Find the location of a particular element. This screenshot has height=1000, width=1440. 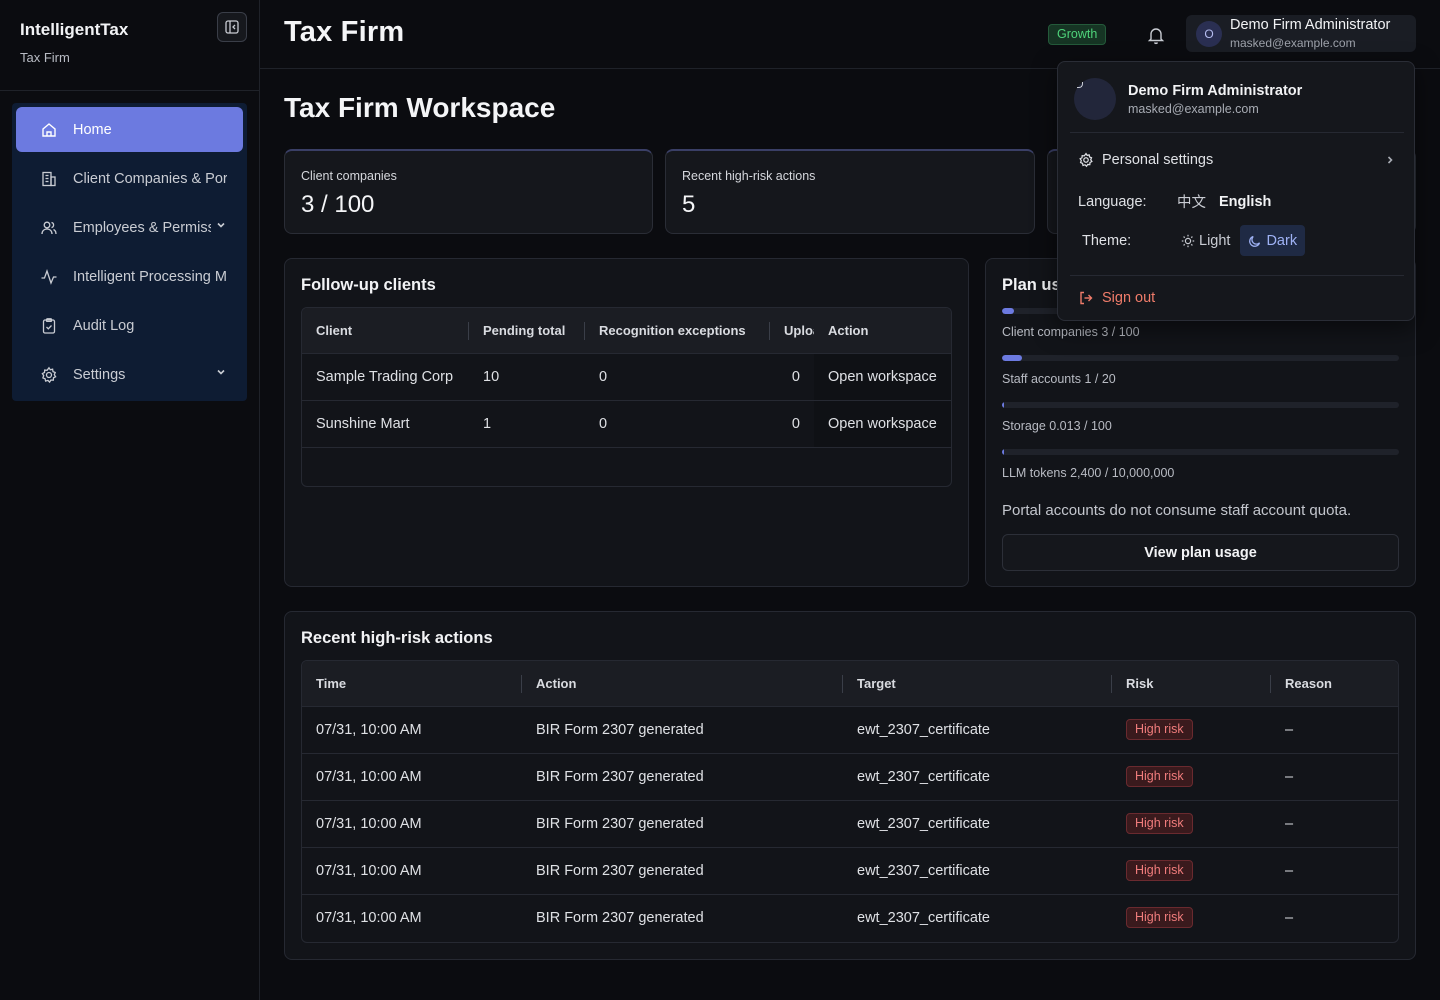

header-divider is located at coordinates (850, 68).